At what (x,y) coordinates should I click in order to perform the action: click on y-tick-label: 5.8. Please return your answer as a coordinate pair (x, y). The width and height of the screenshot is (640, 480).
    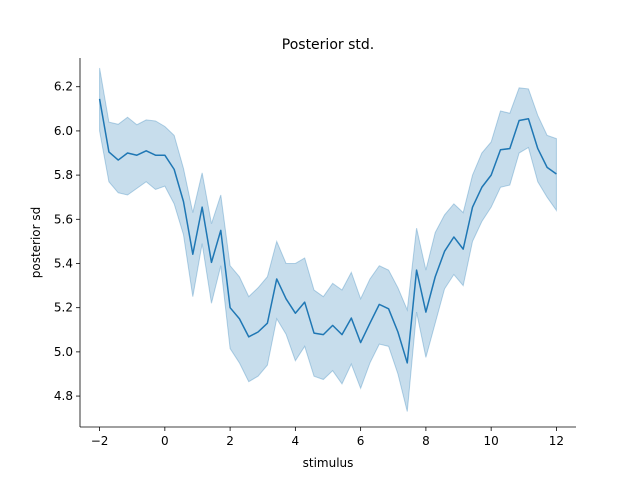
    Looking at the image, I should click on (63, 175).